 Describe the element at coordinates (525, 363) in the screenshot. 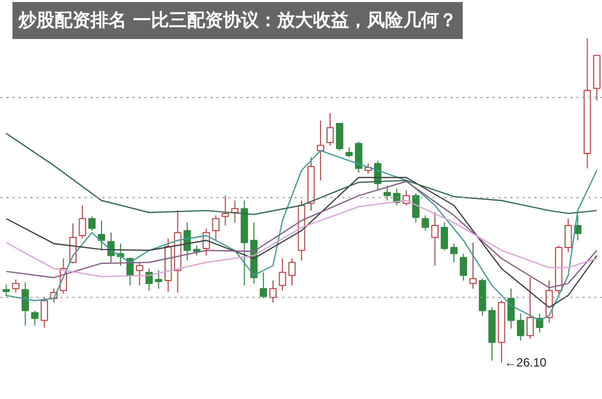

I see `annotation: ←26.10` at that location.